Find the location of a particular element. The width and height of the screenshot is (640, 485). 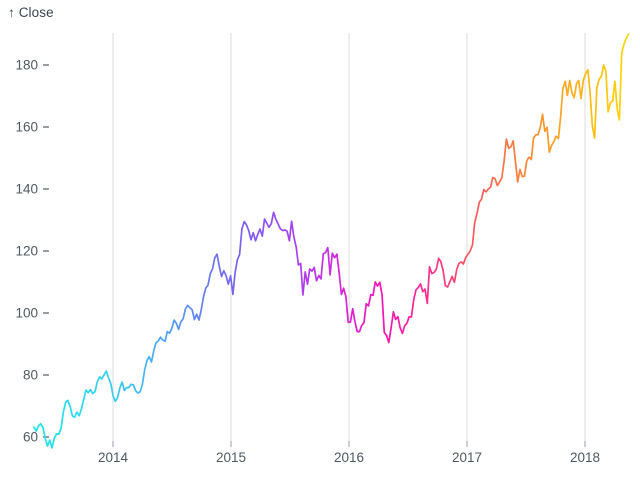

y-tick-label: 60 is located at coordinates (30, 437).